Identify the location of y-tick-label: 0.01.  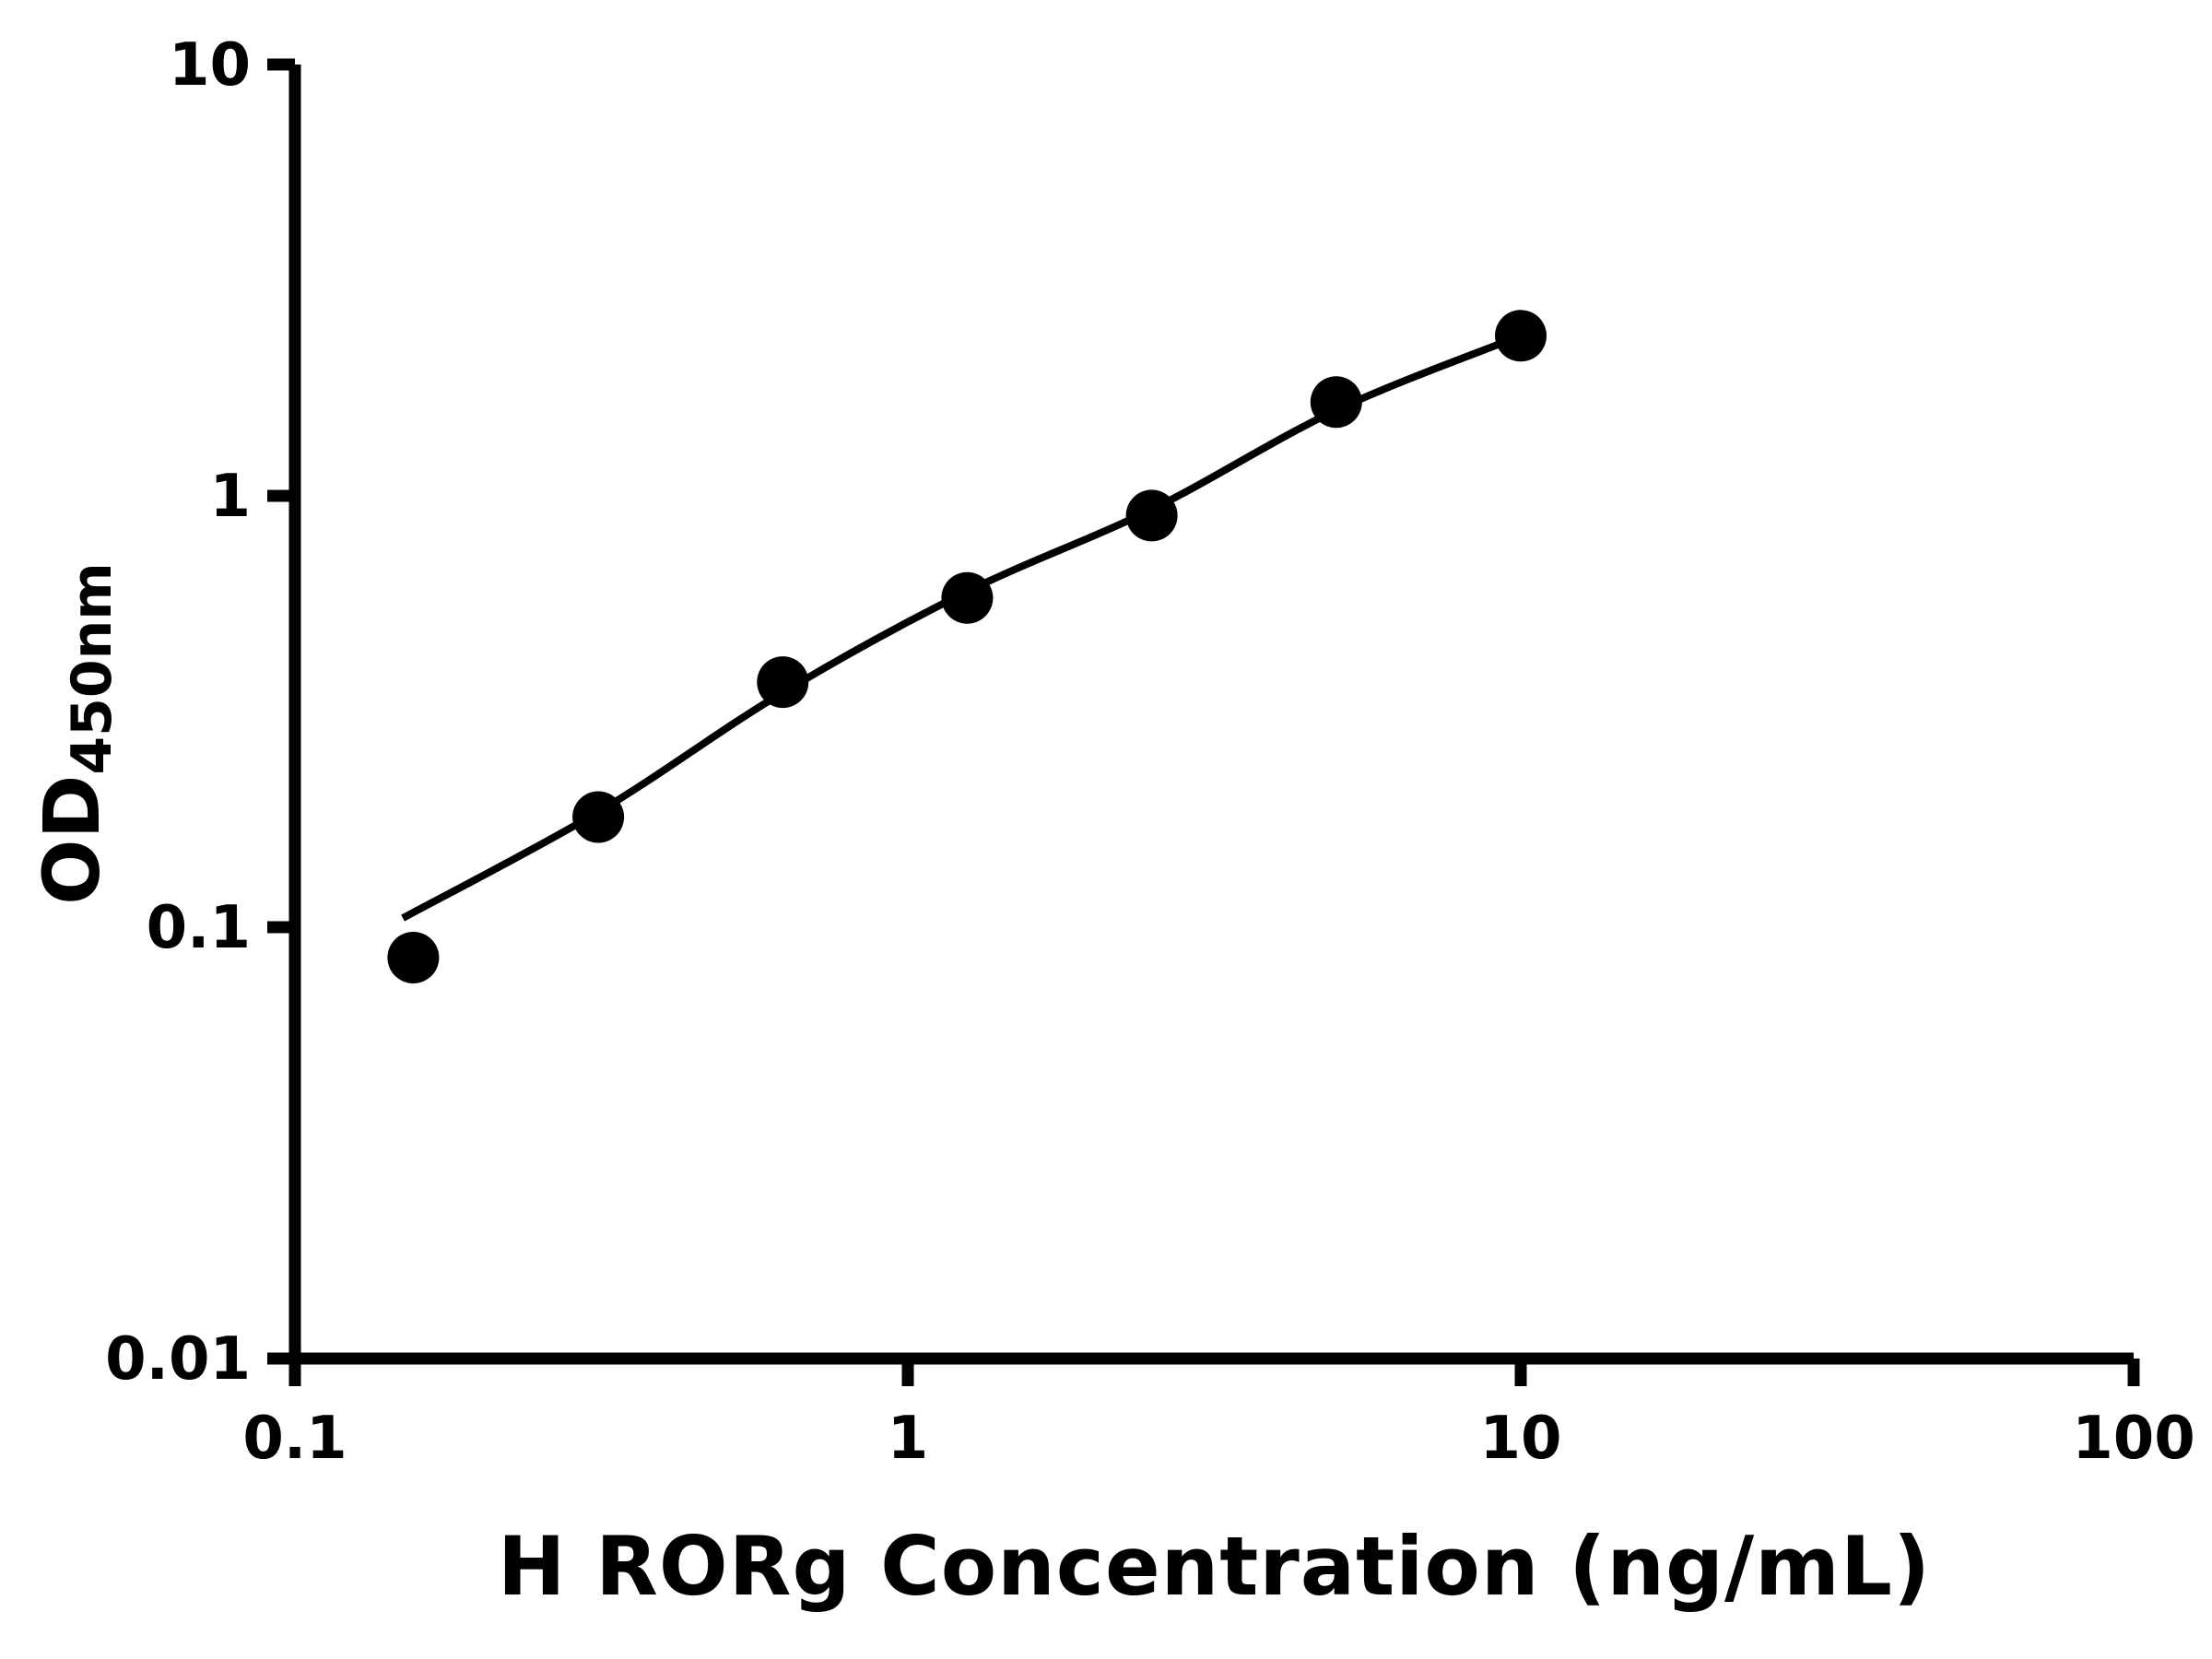
(178, 1359).